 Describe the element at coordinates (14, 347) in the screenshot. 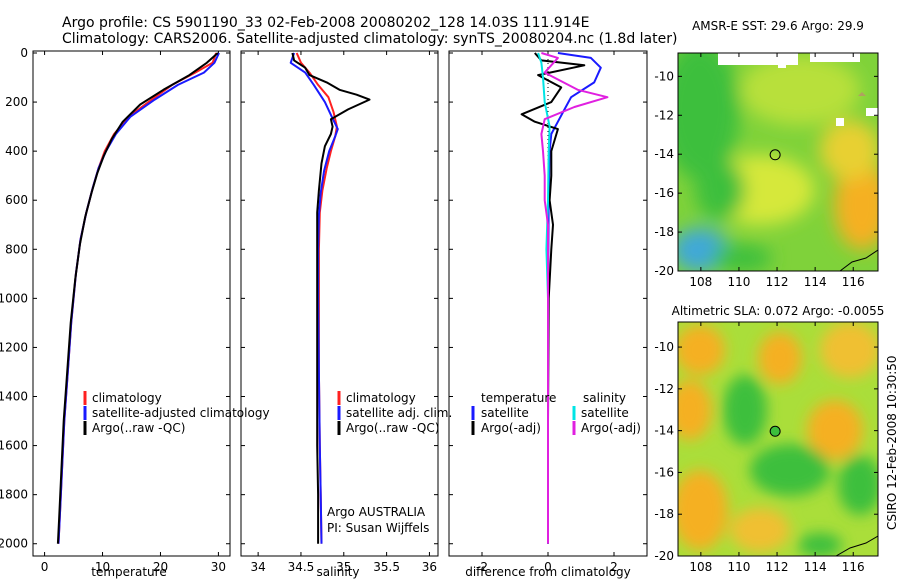

I see `y-tick-label: 1200` at that location.